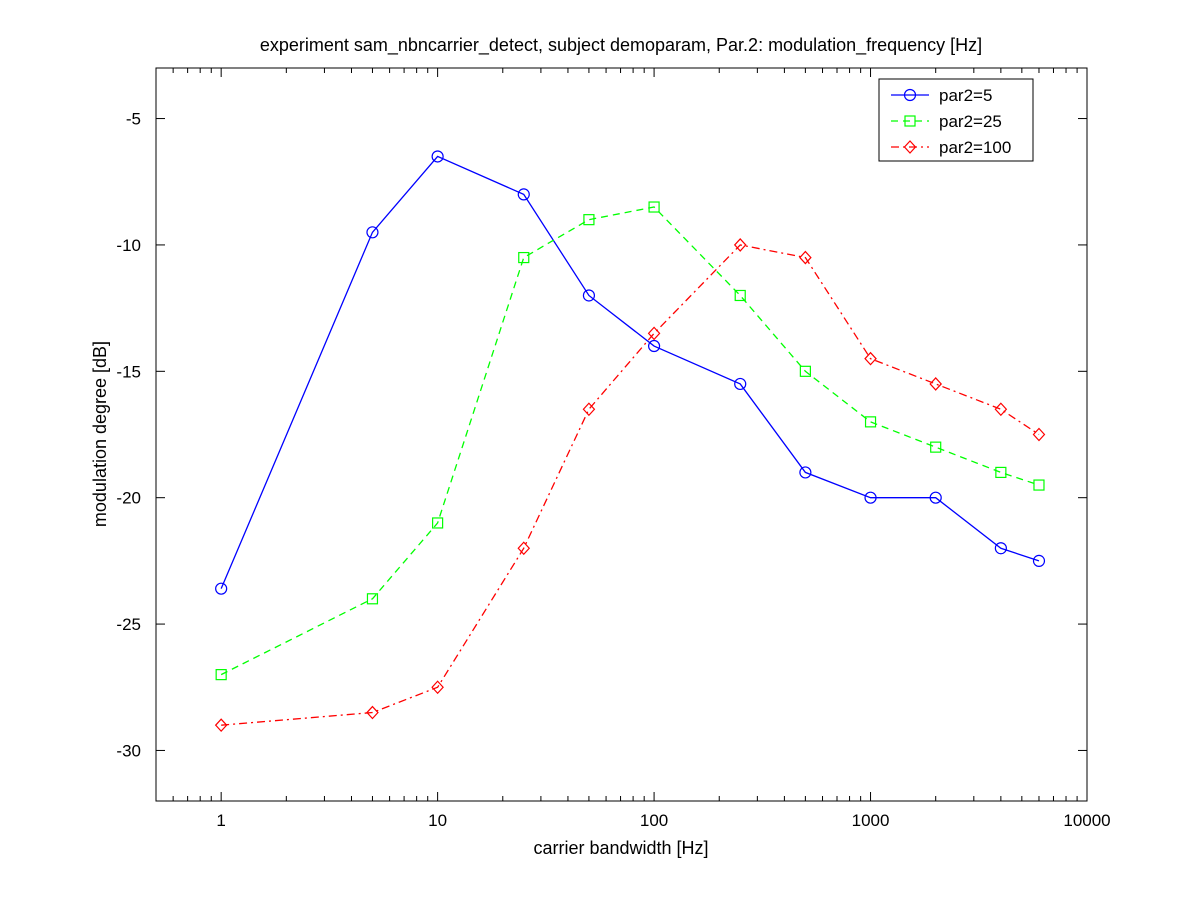 This screenshot has height=900, width=1201. I want to click on legend: par2=5 par2=25 par2=100, so click(956, 120).